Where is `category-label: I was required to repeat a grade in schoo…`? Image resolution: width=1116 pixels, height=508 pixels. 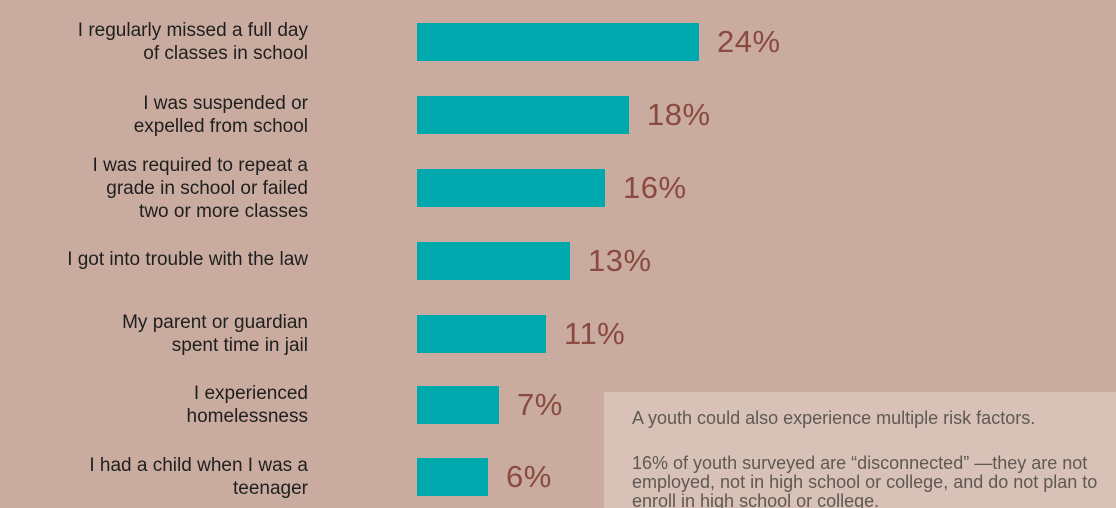
category-label: I was required to repeat a grade in schoo… is located at coordinates (154, 188).